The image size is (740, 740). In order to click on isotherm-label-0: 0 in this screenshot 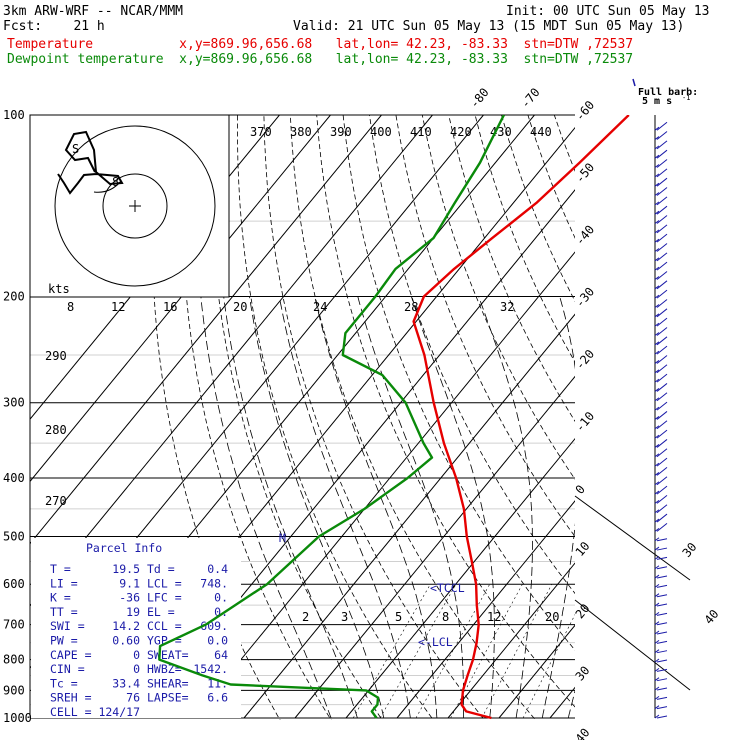, I will do `click(580, 489)`.